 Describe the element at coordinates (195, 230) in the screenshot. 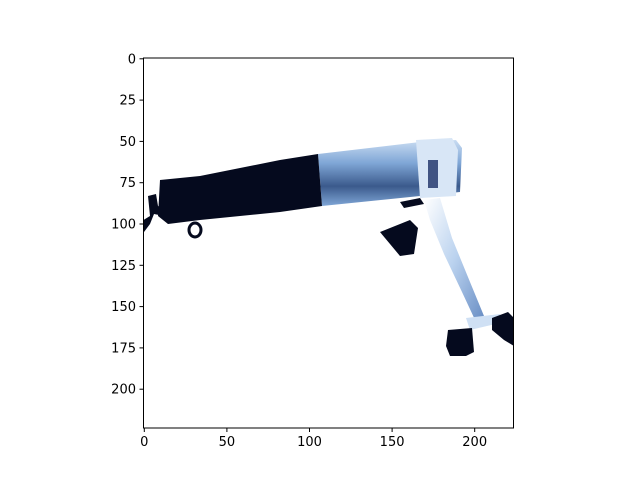

I see `handle-ring` at that location.